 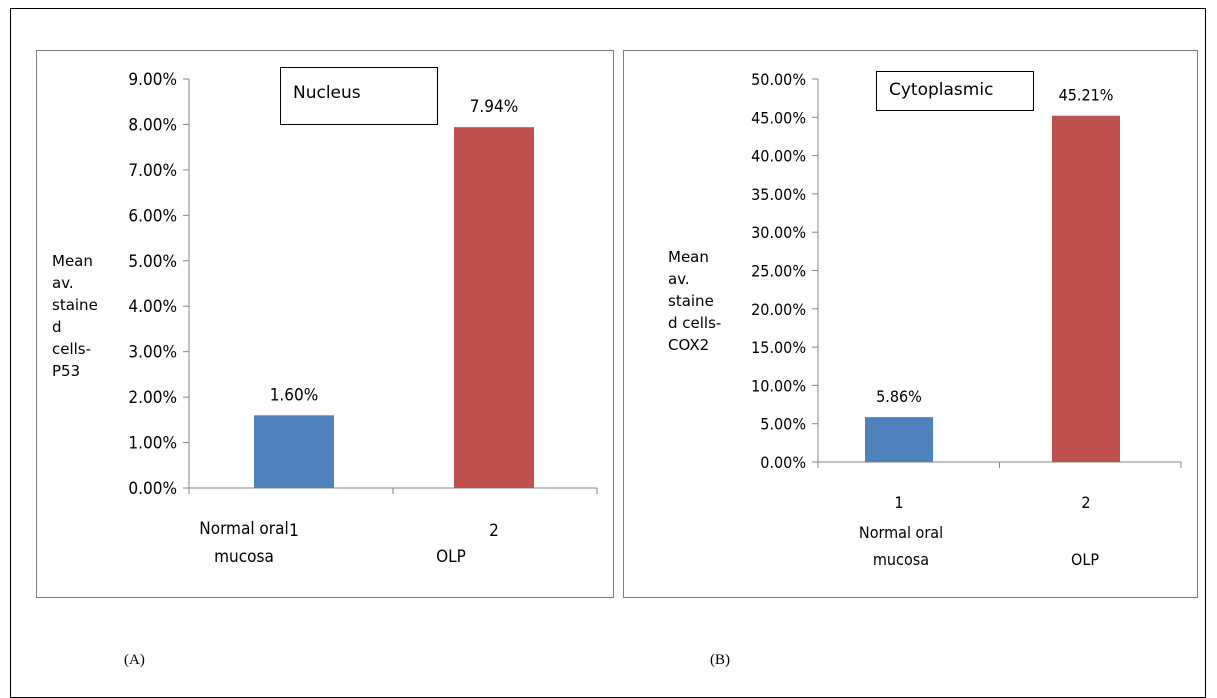 What do you see at coordinates (783, 424) in the screenshot?
I see `chart-b-y-tick-label: 5.00%` at bounding box center [783, 424].